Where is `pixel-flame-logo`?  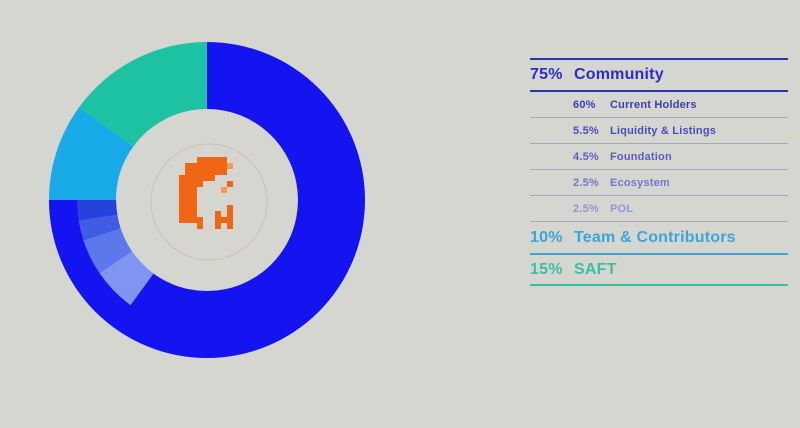
pixel-flame-logo is located at coordinates (206, 193).